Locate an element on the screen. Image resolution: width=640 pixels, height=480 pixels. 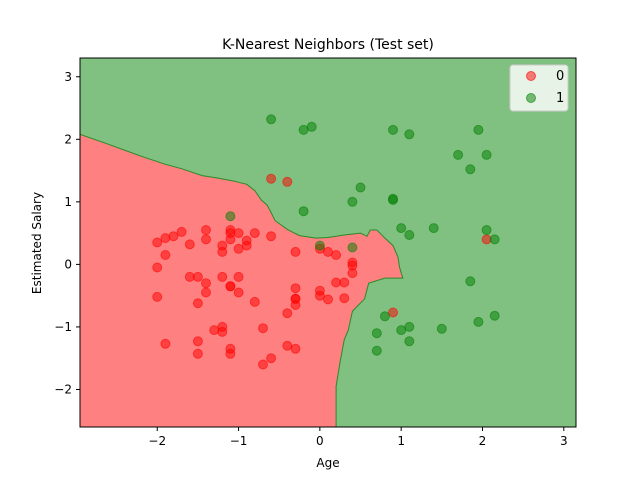
y-tick-label--1: −1 is located at coordinates (63, 327).